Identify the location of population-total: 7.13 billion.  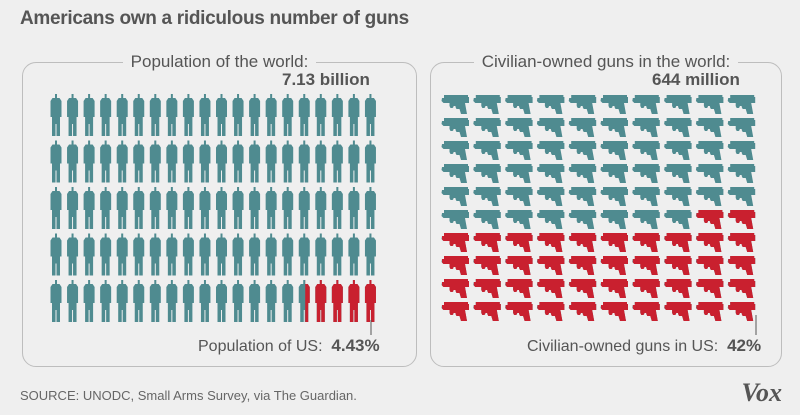
(326, 79).